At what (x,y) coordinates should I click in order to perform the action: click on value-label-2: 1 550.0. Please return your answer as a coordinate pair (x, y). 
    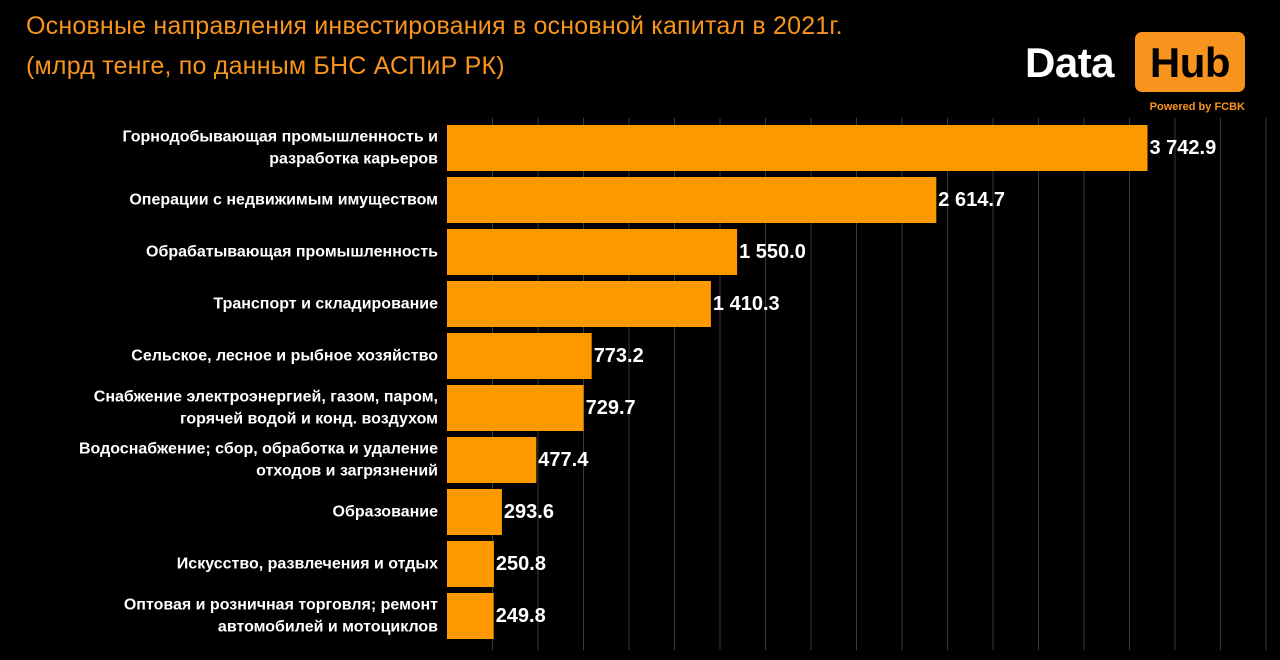
    Looking at the image, I should click on (772, 252).